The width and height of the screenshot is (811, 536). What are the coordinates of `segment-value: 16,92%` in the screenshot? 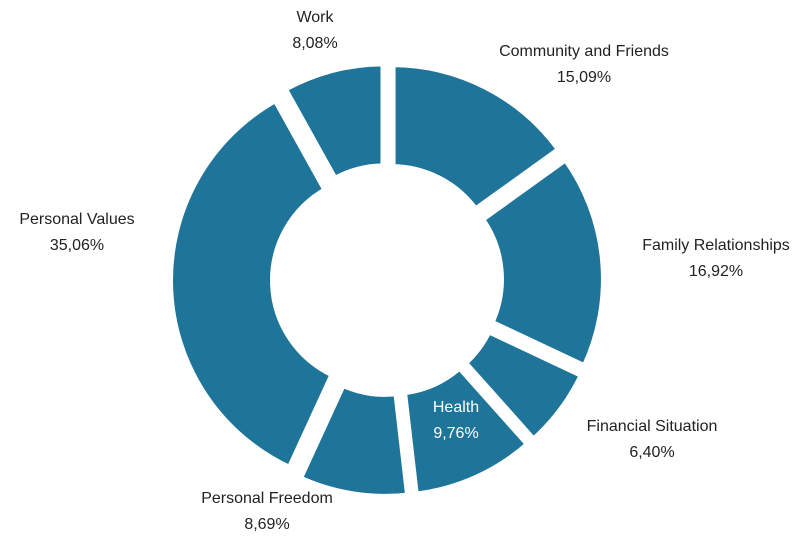 It's located at (716, 271).